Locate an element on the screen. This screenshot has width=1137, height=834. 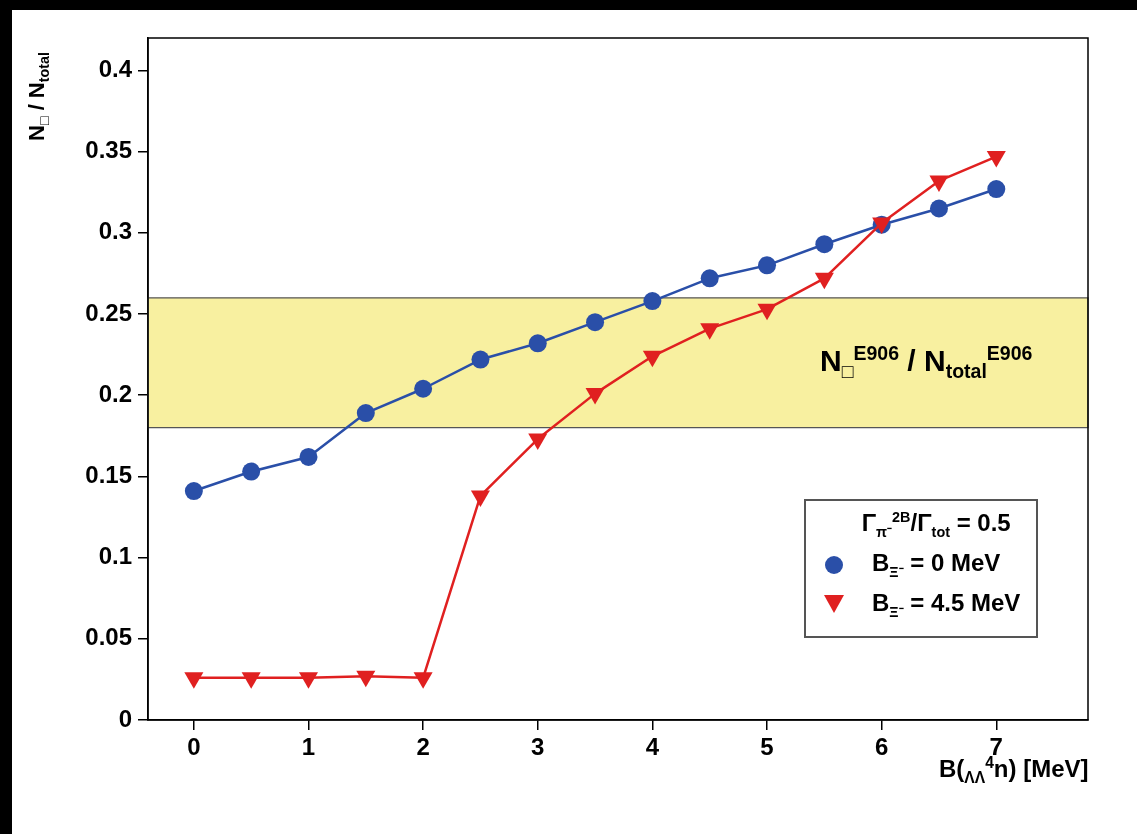
y-tick-label: 0 is located at coordinates (125, 718).